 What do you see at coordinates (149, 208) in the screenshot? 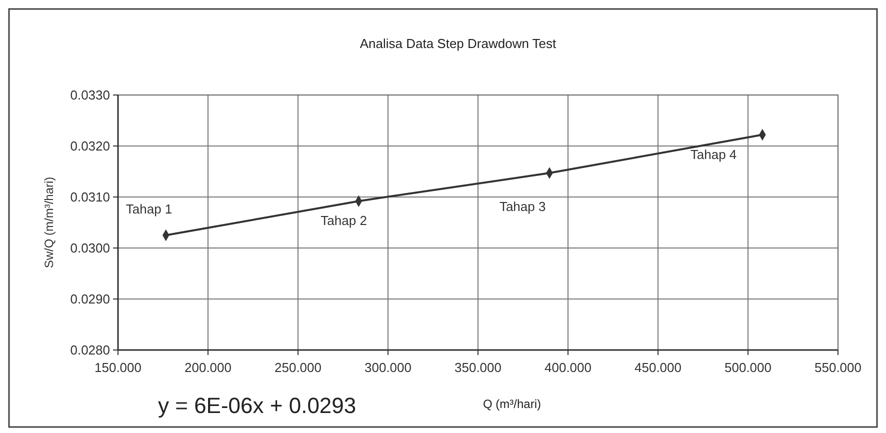
I see `annotation: Tahap 1` at bounding box center [149, 208].